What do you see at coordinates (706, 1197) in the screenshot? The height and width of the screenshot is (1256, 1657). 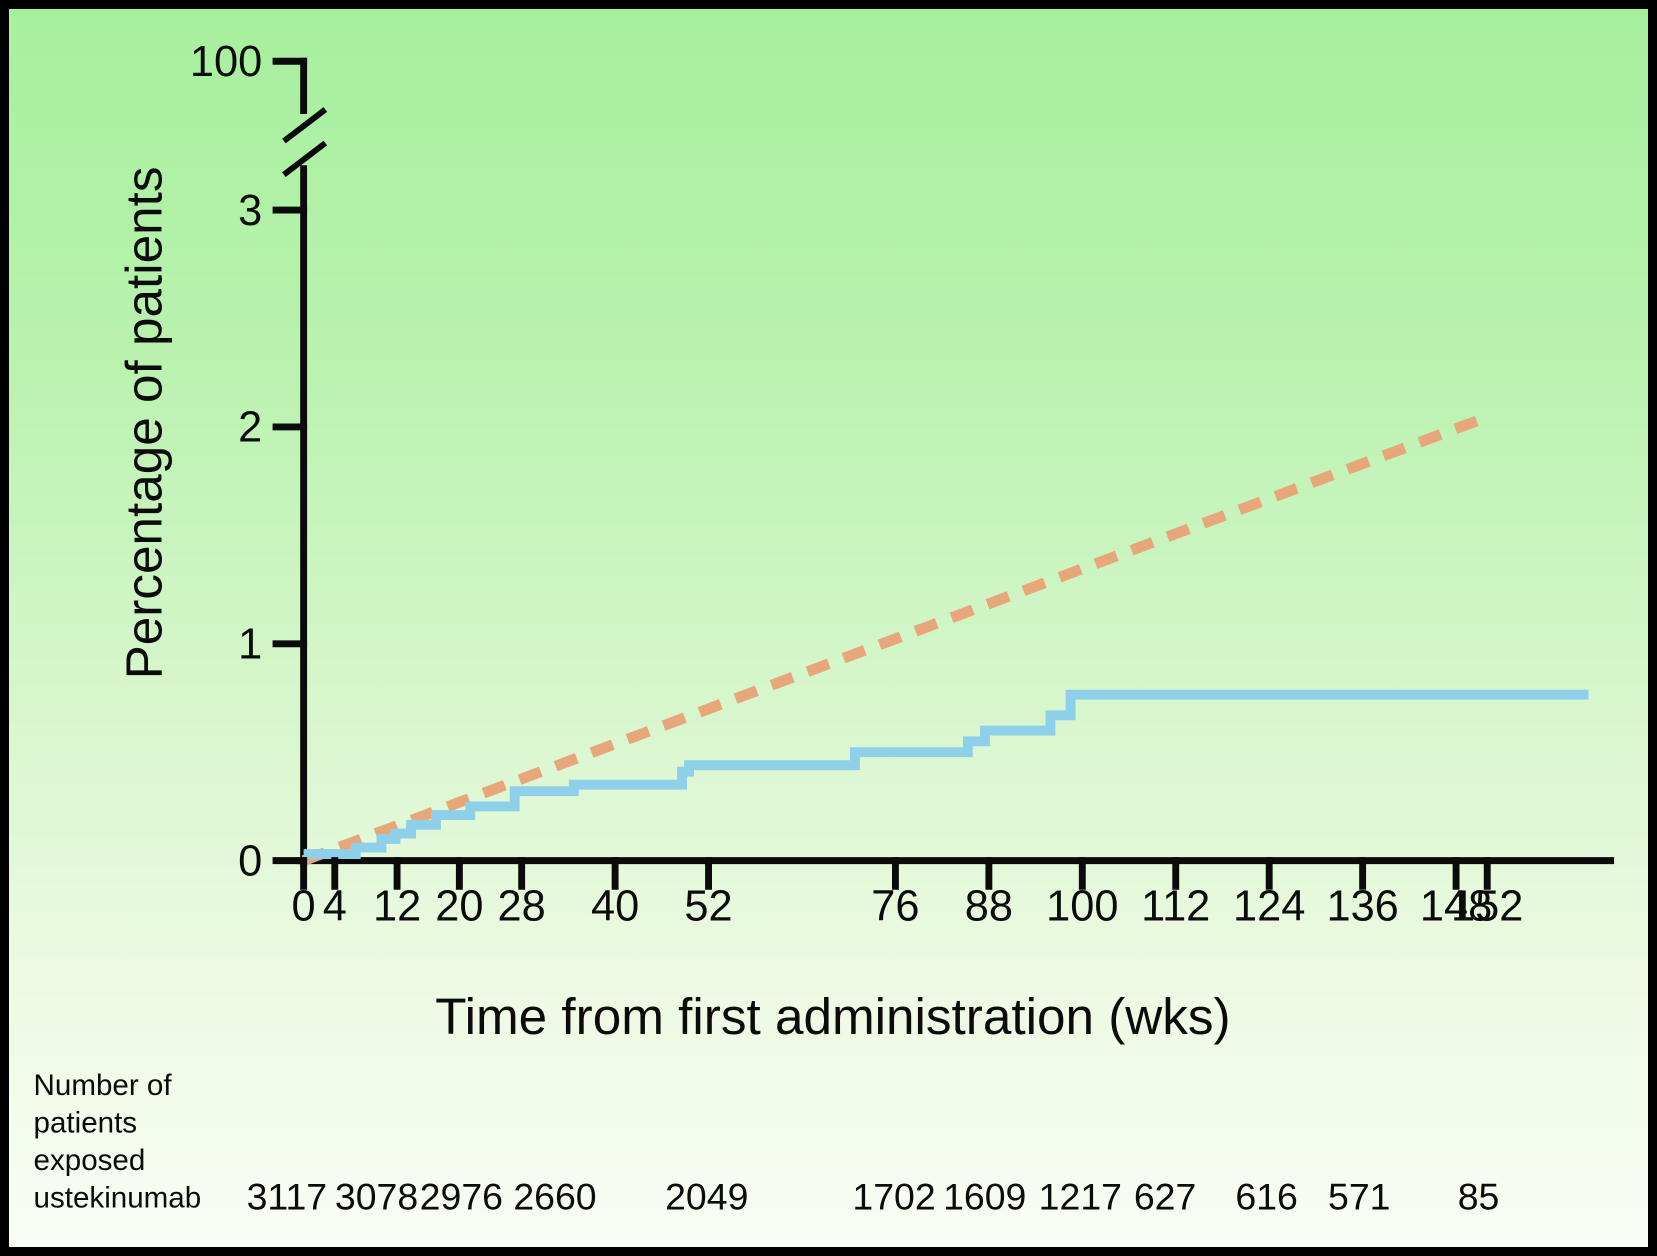 I see `risk-value-4: 2049` at bounding box center [706, 1197].